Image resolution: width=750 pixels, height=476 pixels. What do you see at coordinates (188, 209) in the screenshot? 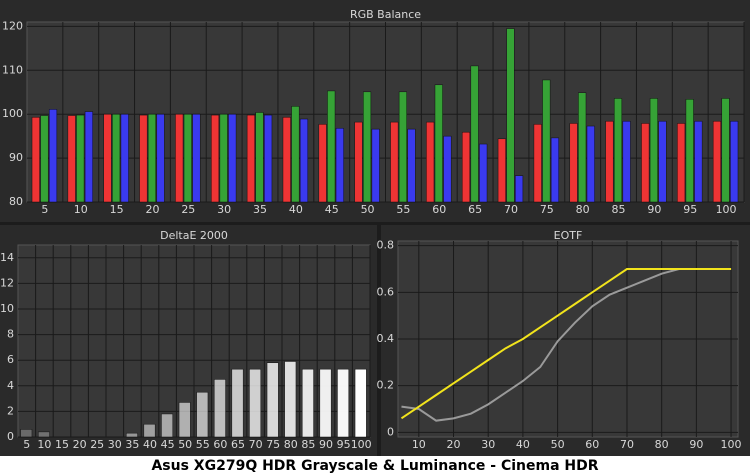
I see `x-tick-label: 25` at bounding box center [188, 209].